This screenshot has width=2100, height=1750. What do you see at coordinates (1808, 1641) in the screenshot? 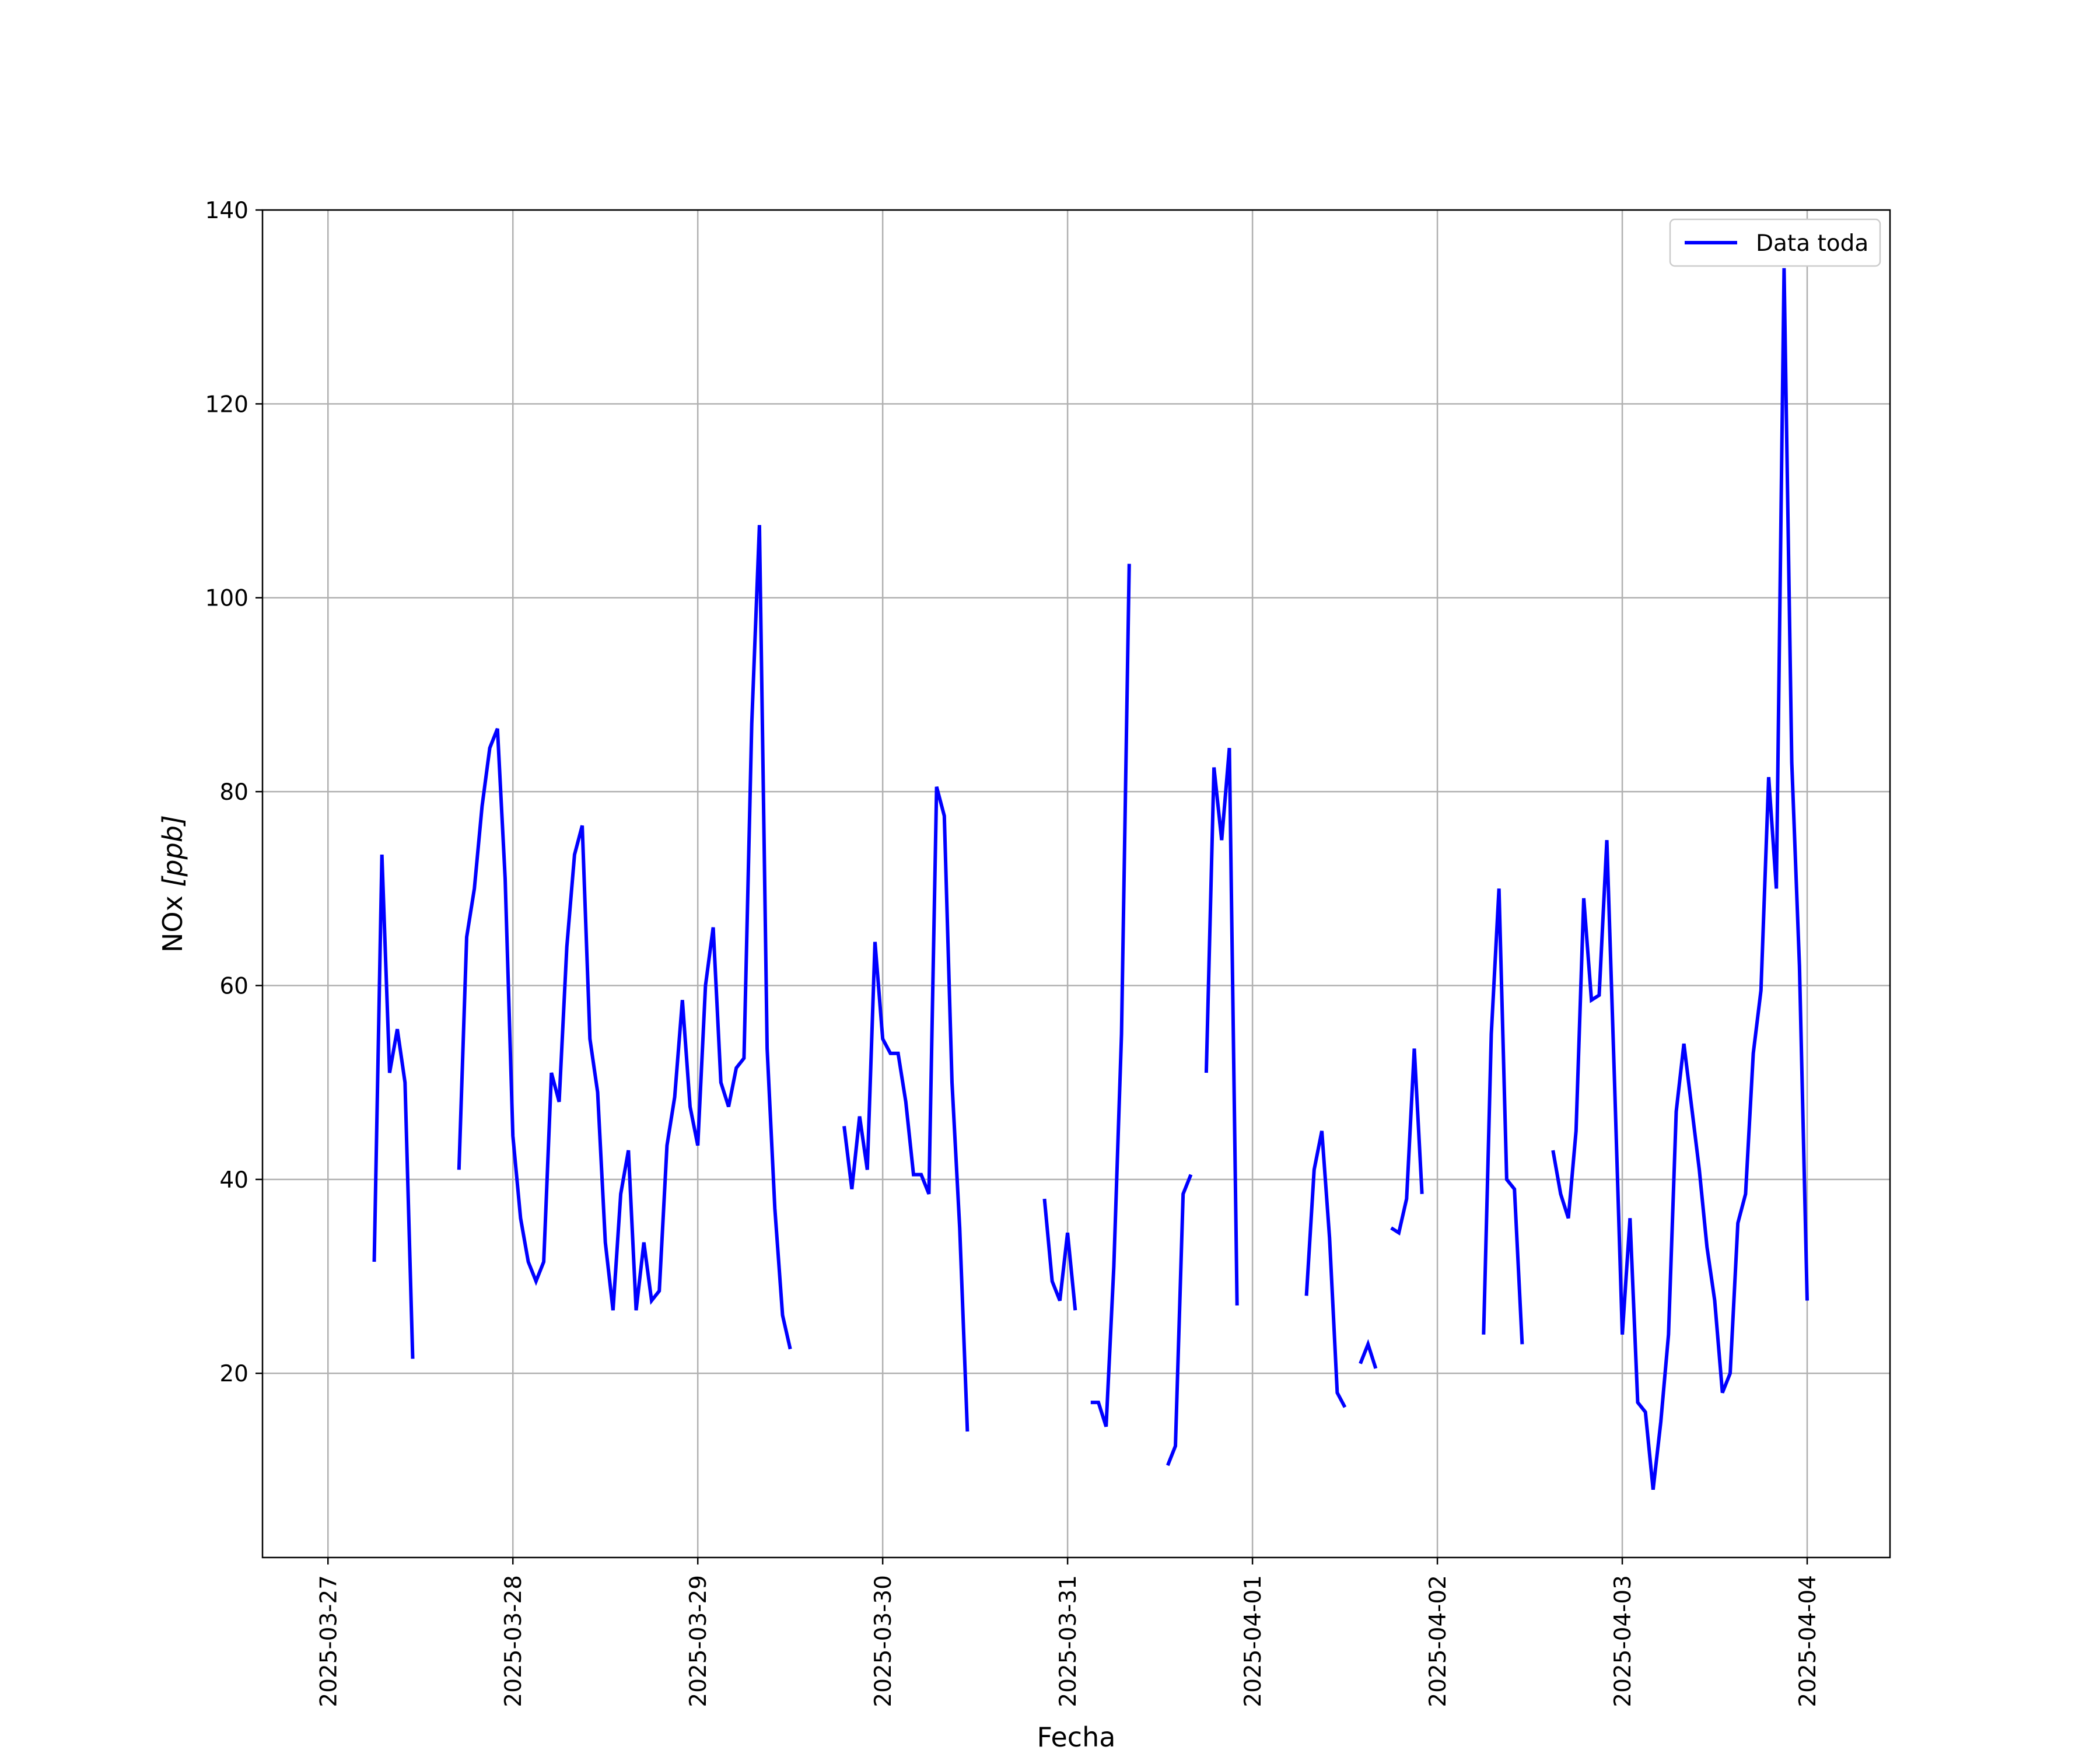
I see `x-tick-label: 2025-04-04` at bounding box center [1808, 1641].